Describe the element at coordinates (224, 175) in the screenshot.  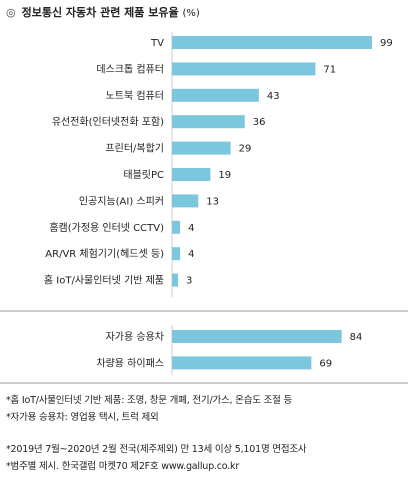
I see `value-label: 19` at that location.